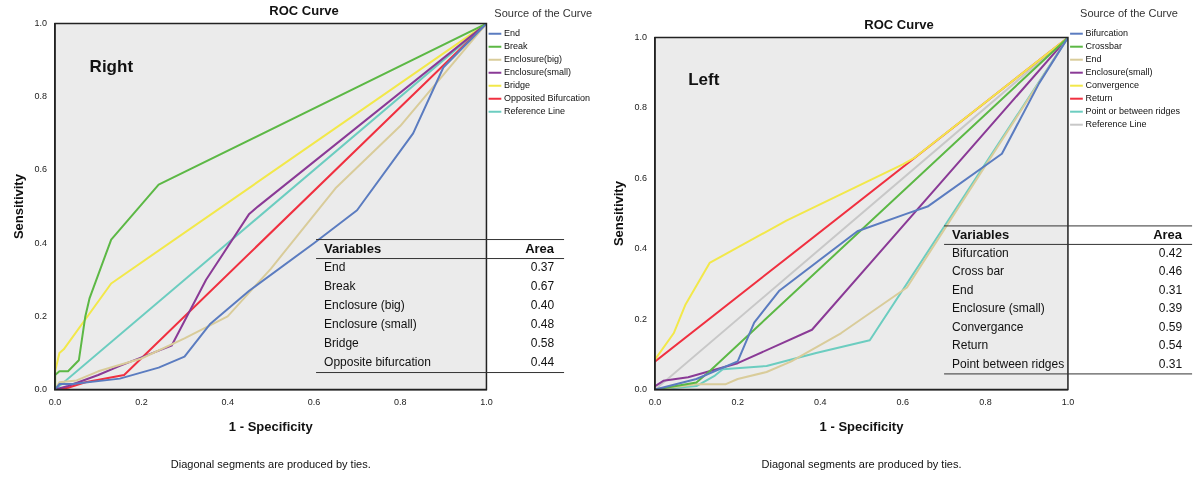 The image size is (1200, 479). What do you see at coordinates (1103, 46) in the screenshot?
I see `legend-label: Crossbar` at bounding box center [1103, 46].